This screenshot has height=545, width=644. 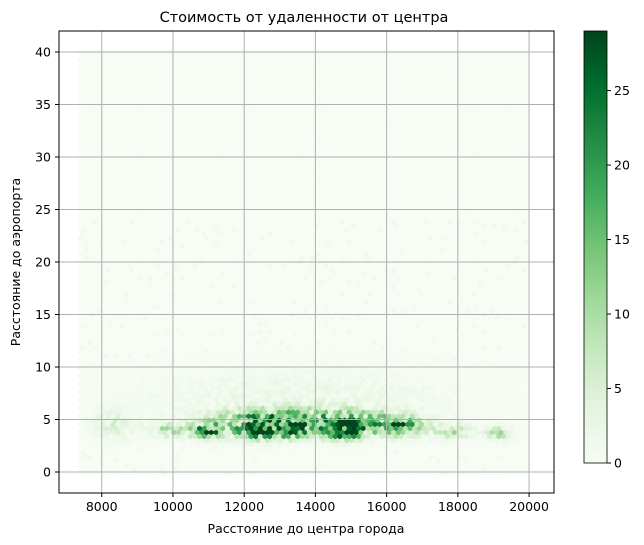 What do you see at coordinates (304, 18) in the screenshot?
I see `chart-title: Стоимость от удаленности от центра` at bounding box center [304, 18].